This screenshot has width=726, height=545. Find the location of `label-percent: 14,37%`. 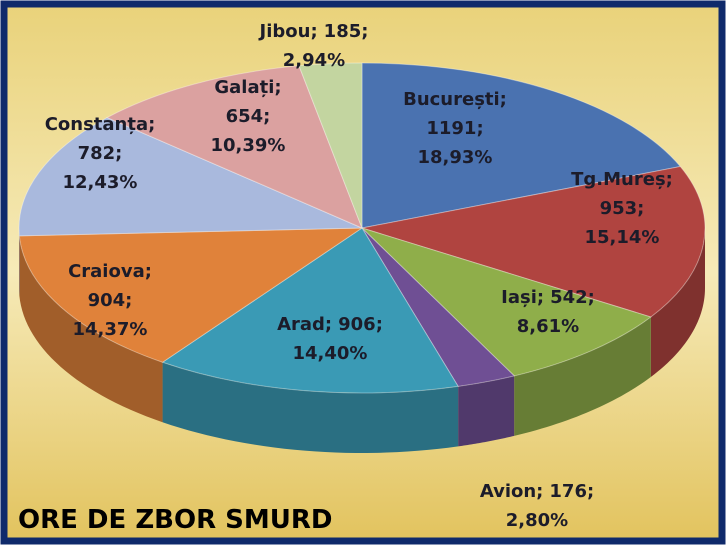

label-percent: 14,37% is located at coordinates (110, 329).